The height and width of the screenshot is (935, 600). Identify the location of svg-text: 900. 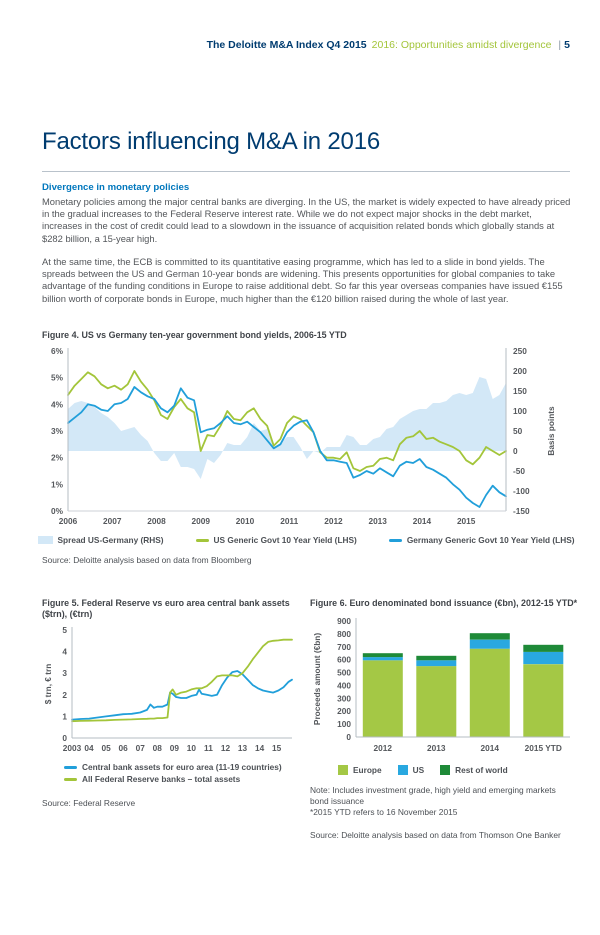
(344, 621).